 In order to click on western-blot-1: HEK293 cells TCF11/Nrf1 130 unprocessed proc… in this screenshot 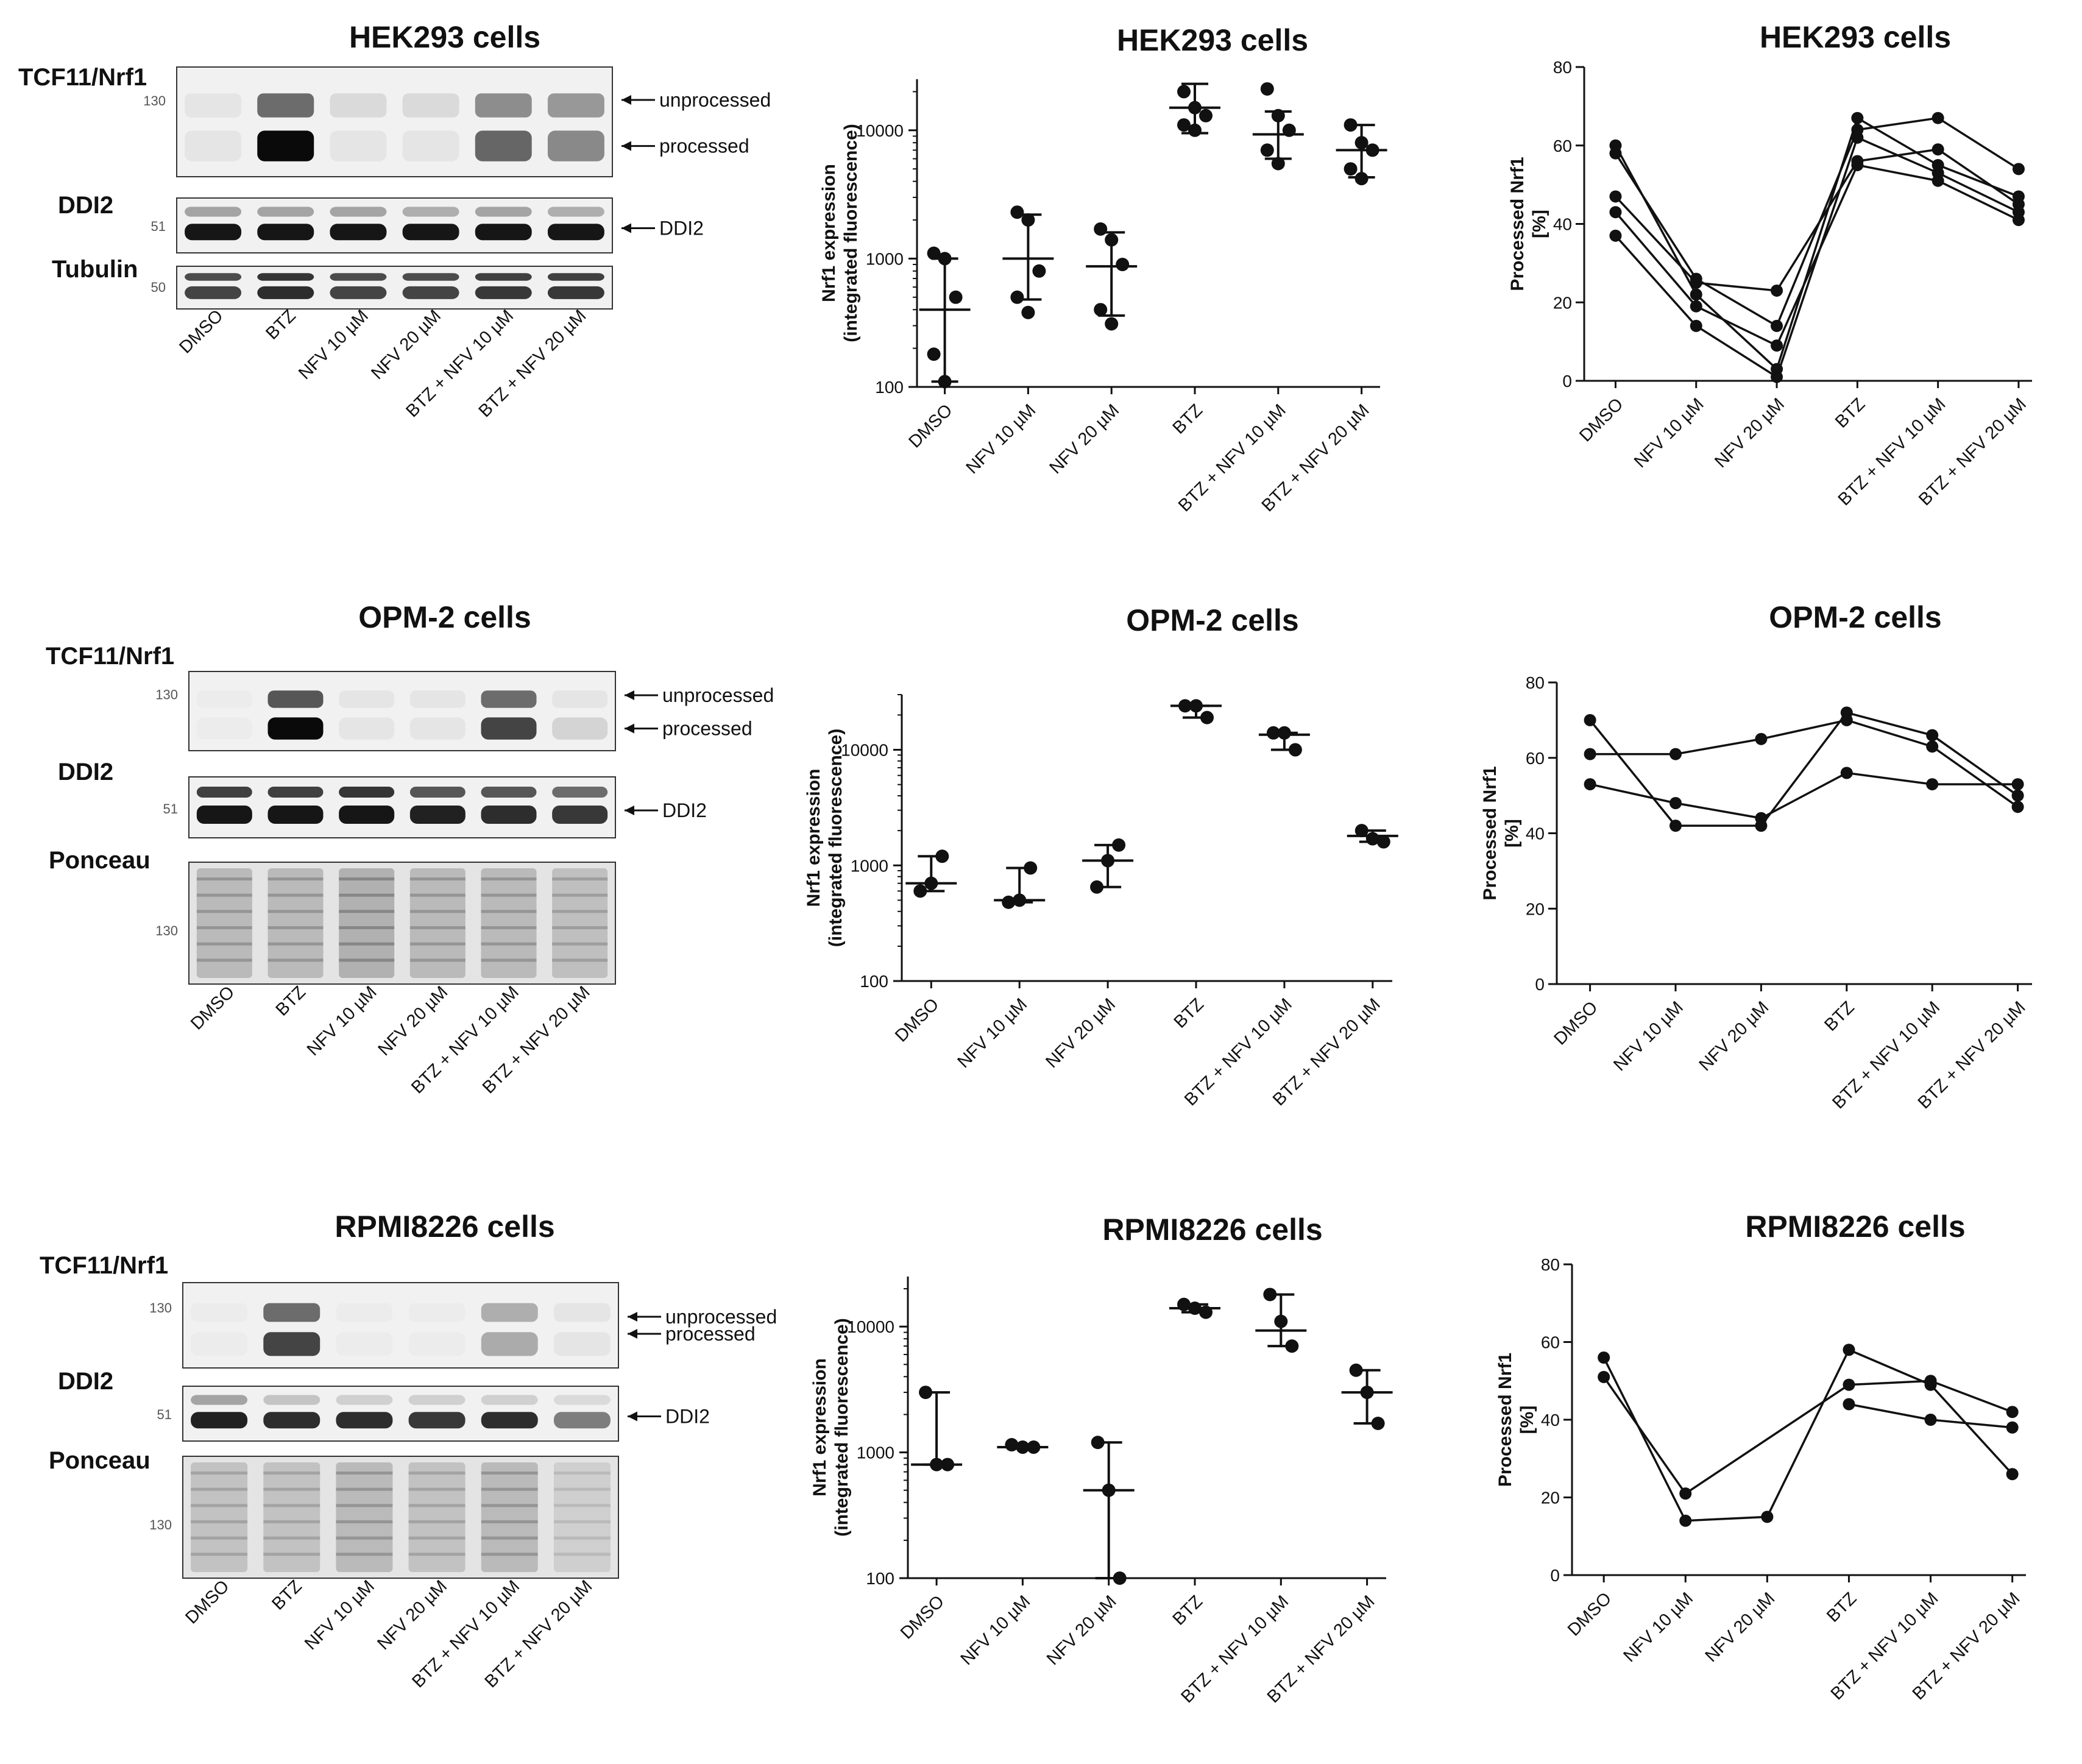, I will do `click(394, 220)`.